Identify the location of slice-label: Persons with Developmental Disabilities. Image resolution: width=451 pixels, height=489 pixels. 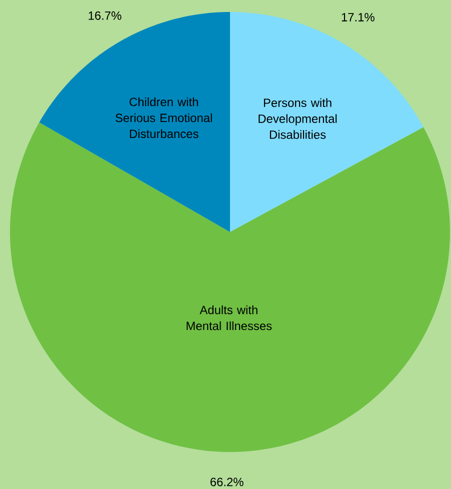
(297, 118).